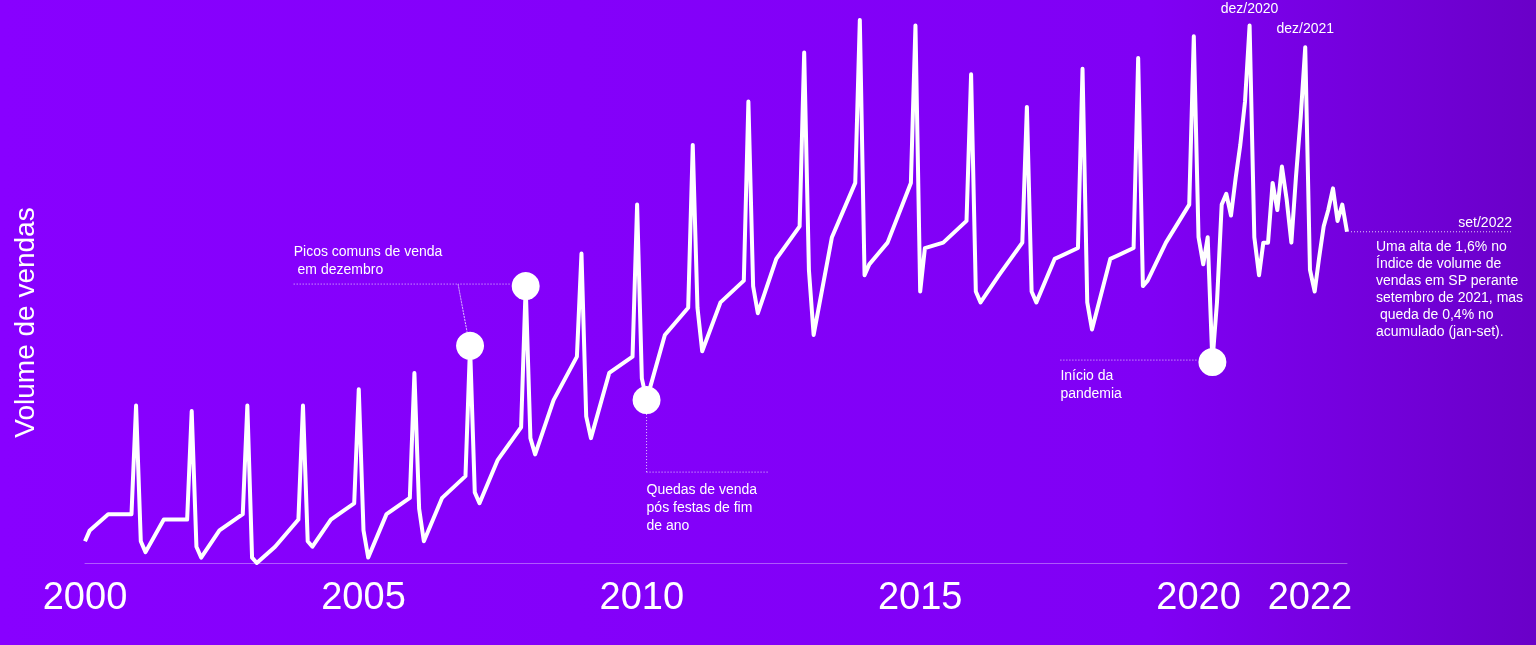 This screenshot has width=1536, height=645. What do you see at coordinates (1198, 596) in the screenshot?
I see `x-tick-label: 2020` at bounding box center [1198, 596].